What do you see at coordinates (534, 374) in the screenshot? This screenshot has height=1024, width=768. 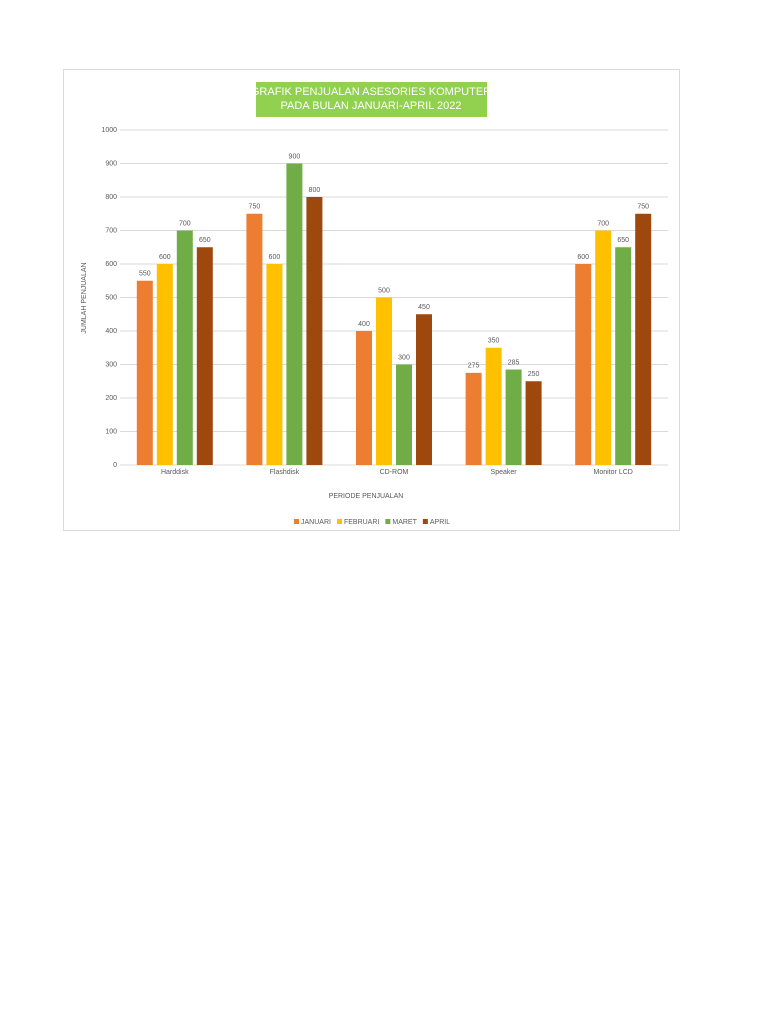 I see `value-label: 250` at bounding box center [534, 374].